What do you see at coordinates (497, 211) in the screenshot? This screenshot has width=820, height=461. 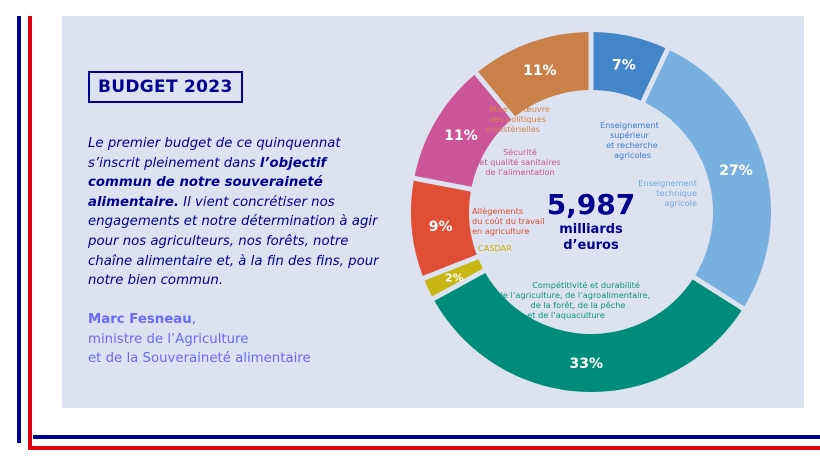 I see `category-label-line: Allègements` at bounding box center [497, 211].